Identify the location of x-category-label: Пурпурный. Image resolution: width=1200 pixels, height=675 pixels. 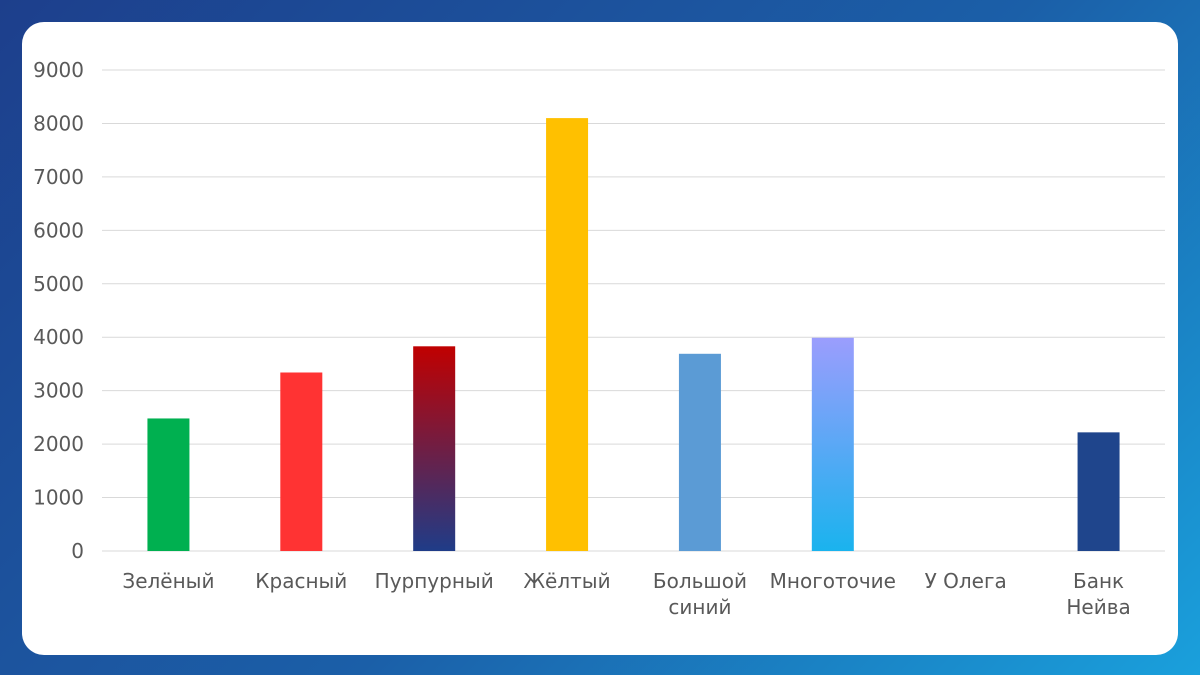
(434, 581).